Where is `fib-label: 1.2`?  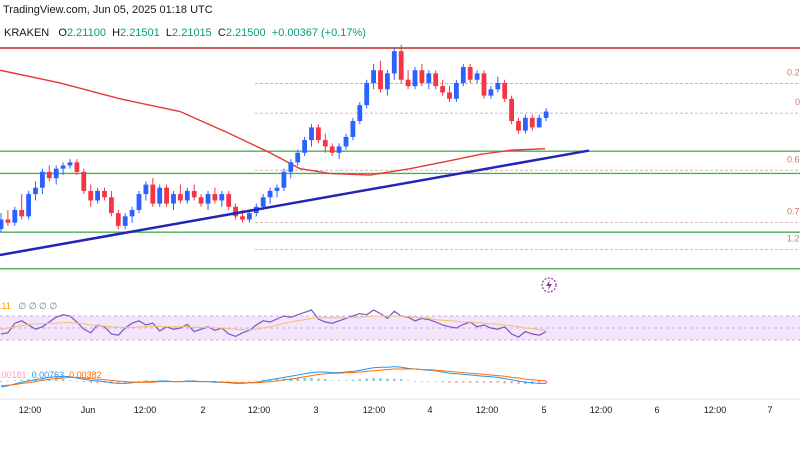 fib-label: 1.2 is located at coordinates (793, 239).